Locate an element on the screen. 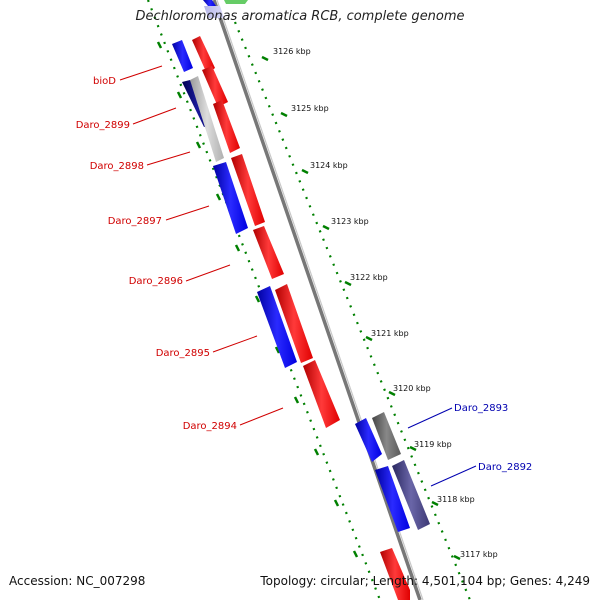 The image size is (600, 600). gene-red-bottom is located at coordinates (395, 574).